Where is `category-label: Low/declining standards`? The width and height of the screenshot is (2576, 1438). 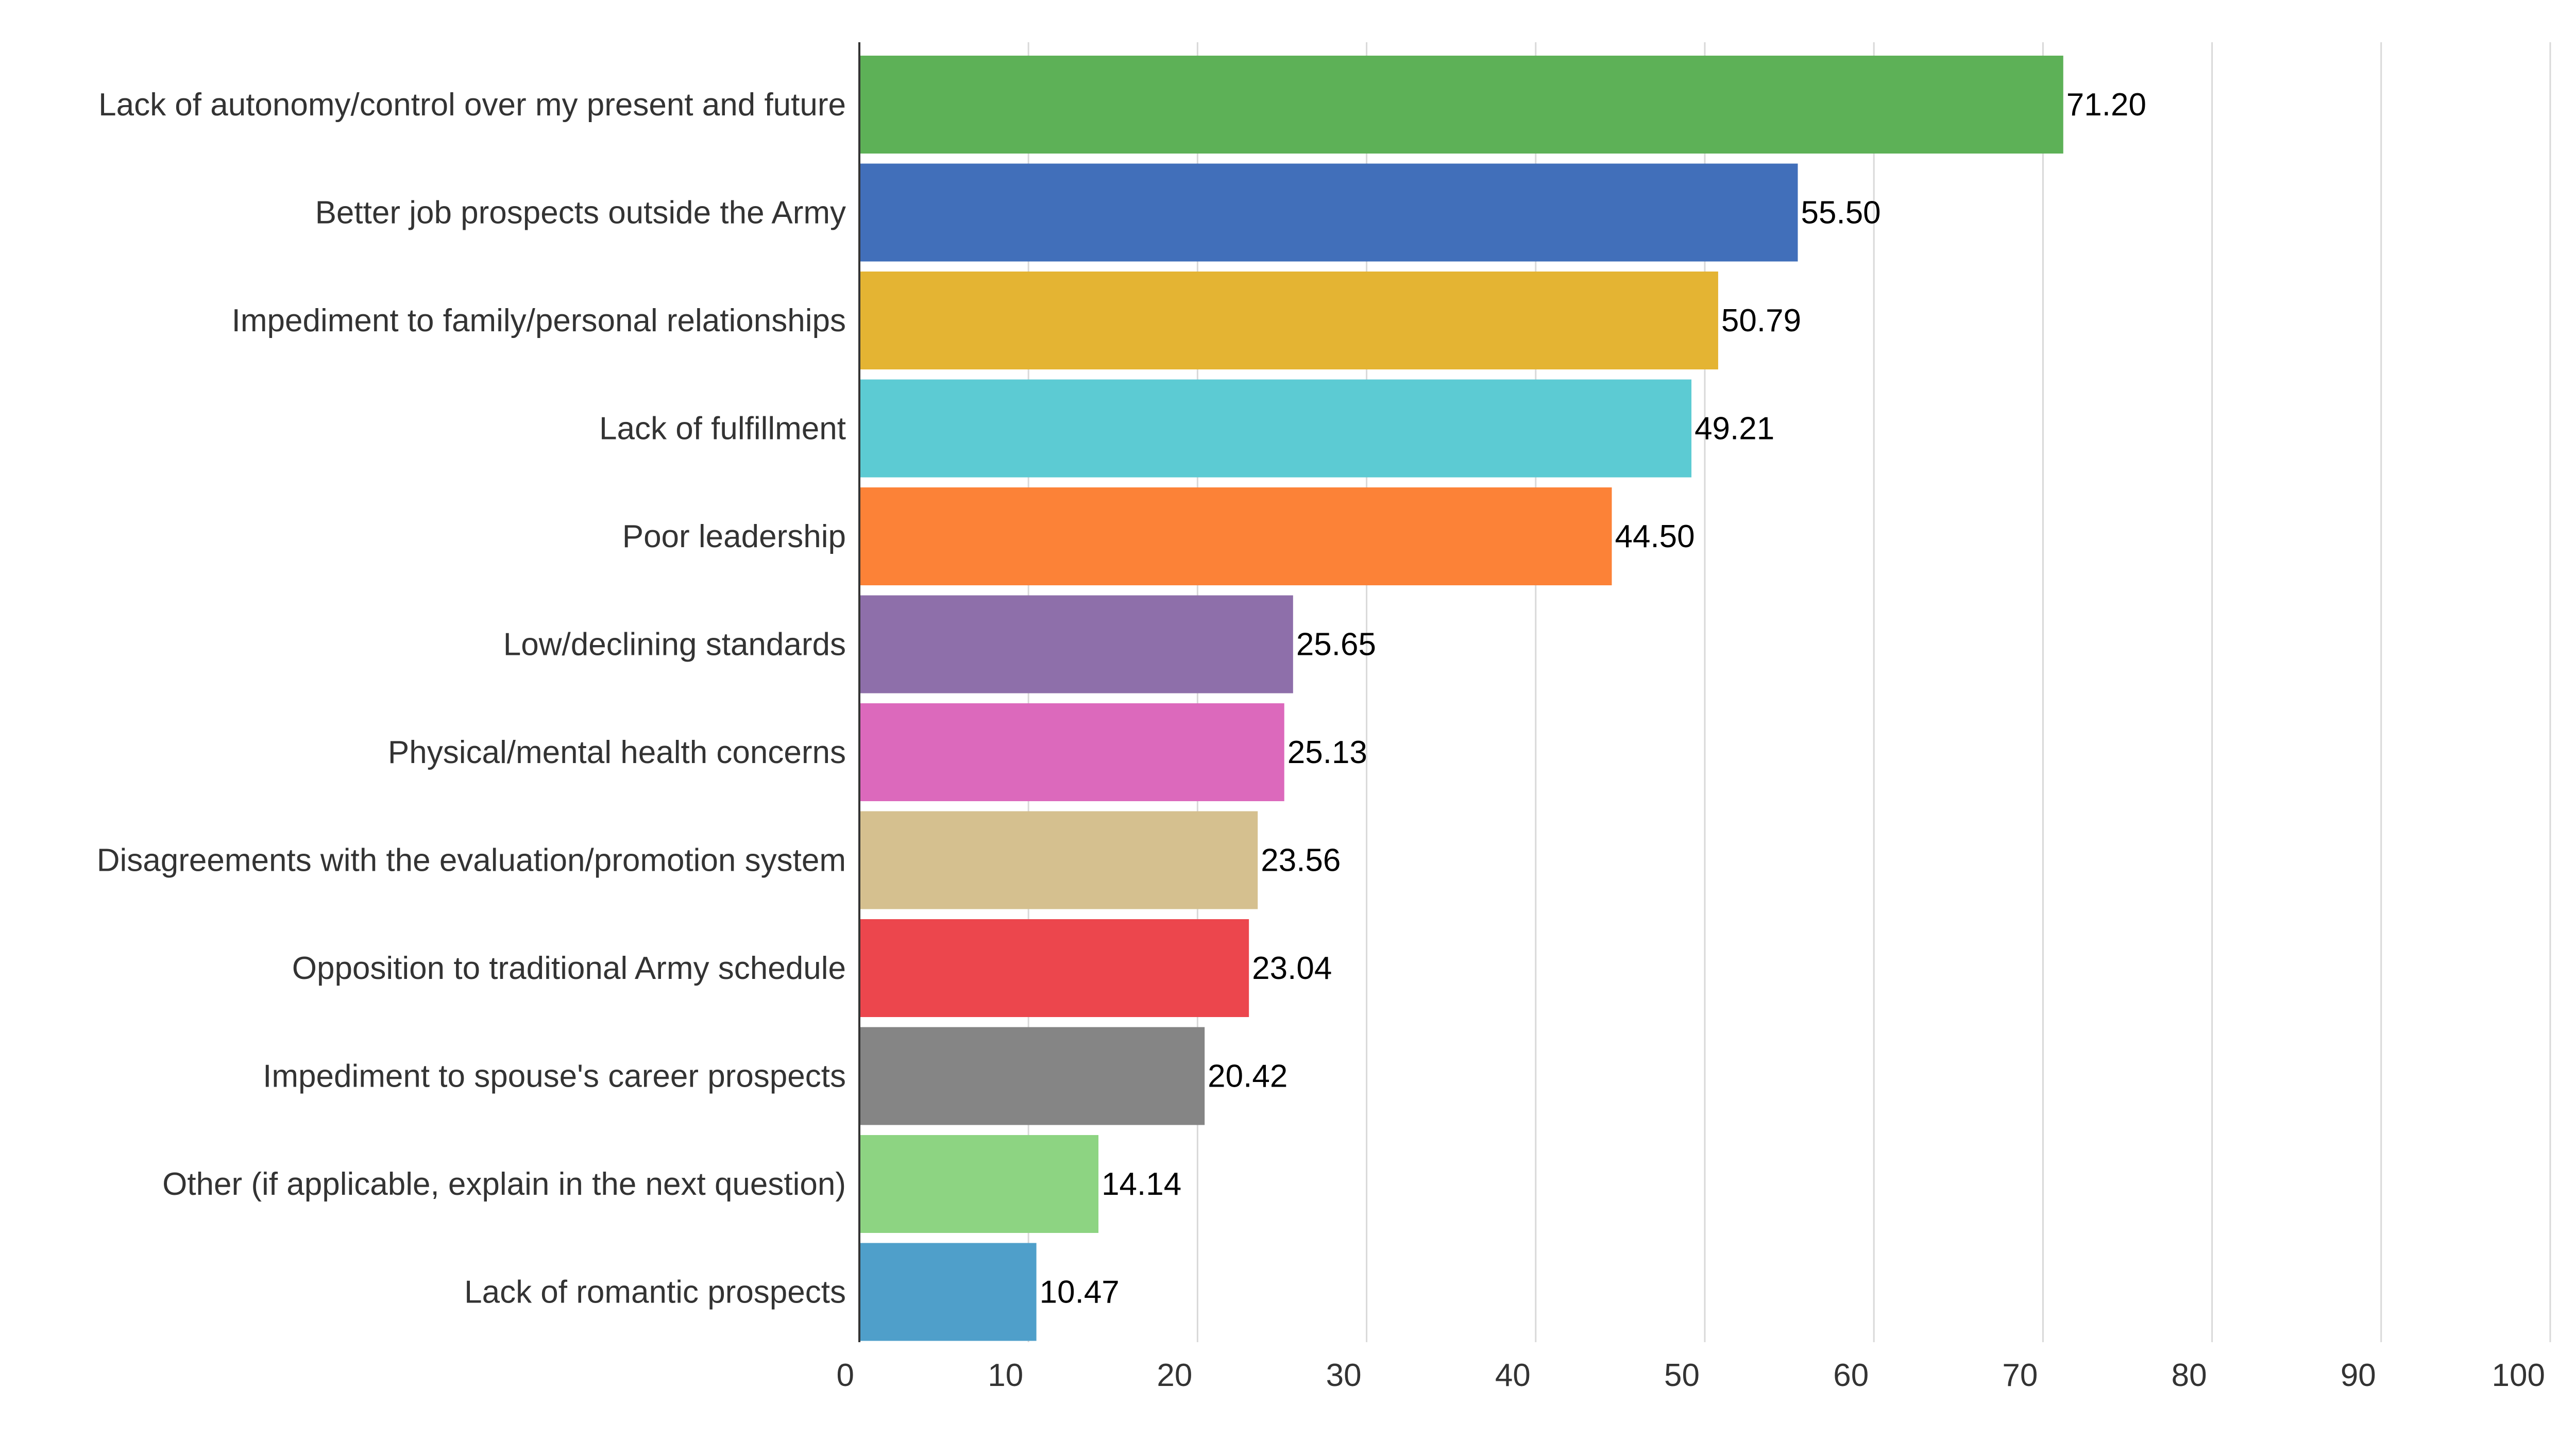 category-label: Low/declining standards is located at coordinates (674, 645).